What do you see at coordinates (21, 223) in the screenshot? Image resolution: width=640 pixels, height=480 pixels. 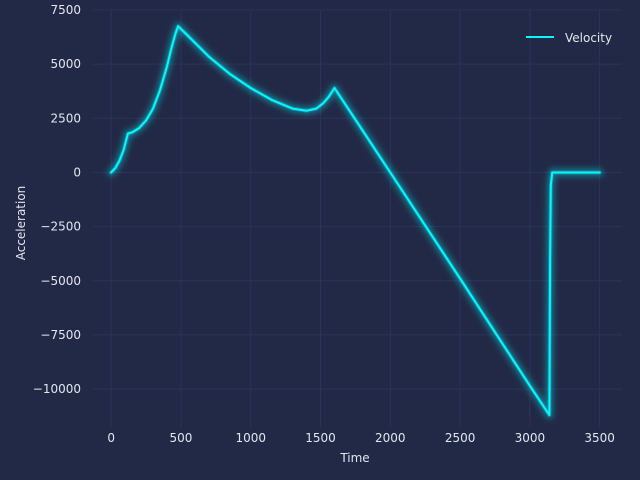 I see `y-axis-label: Acceleration` at bounding box center [21, 223].